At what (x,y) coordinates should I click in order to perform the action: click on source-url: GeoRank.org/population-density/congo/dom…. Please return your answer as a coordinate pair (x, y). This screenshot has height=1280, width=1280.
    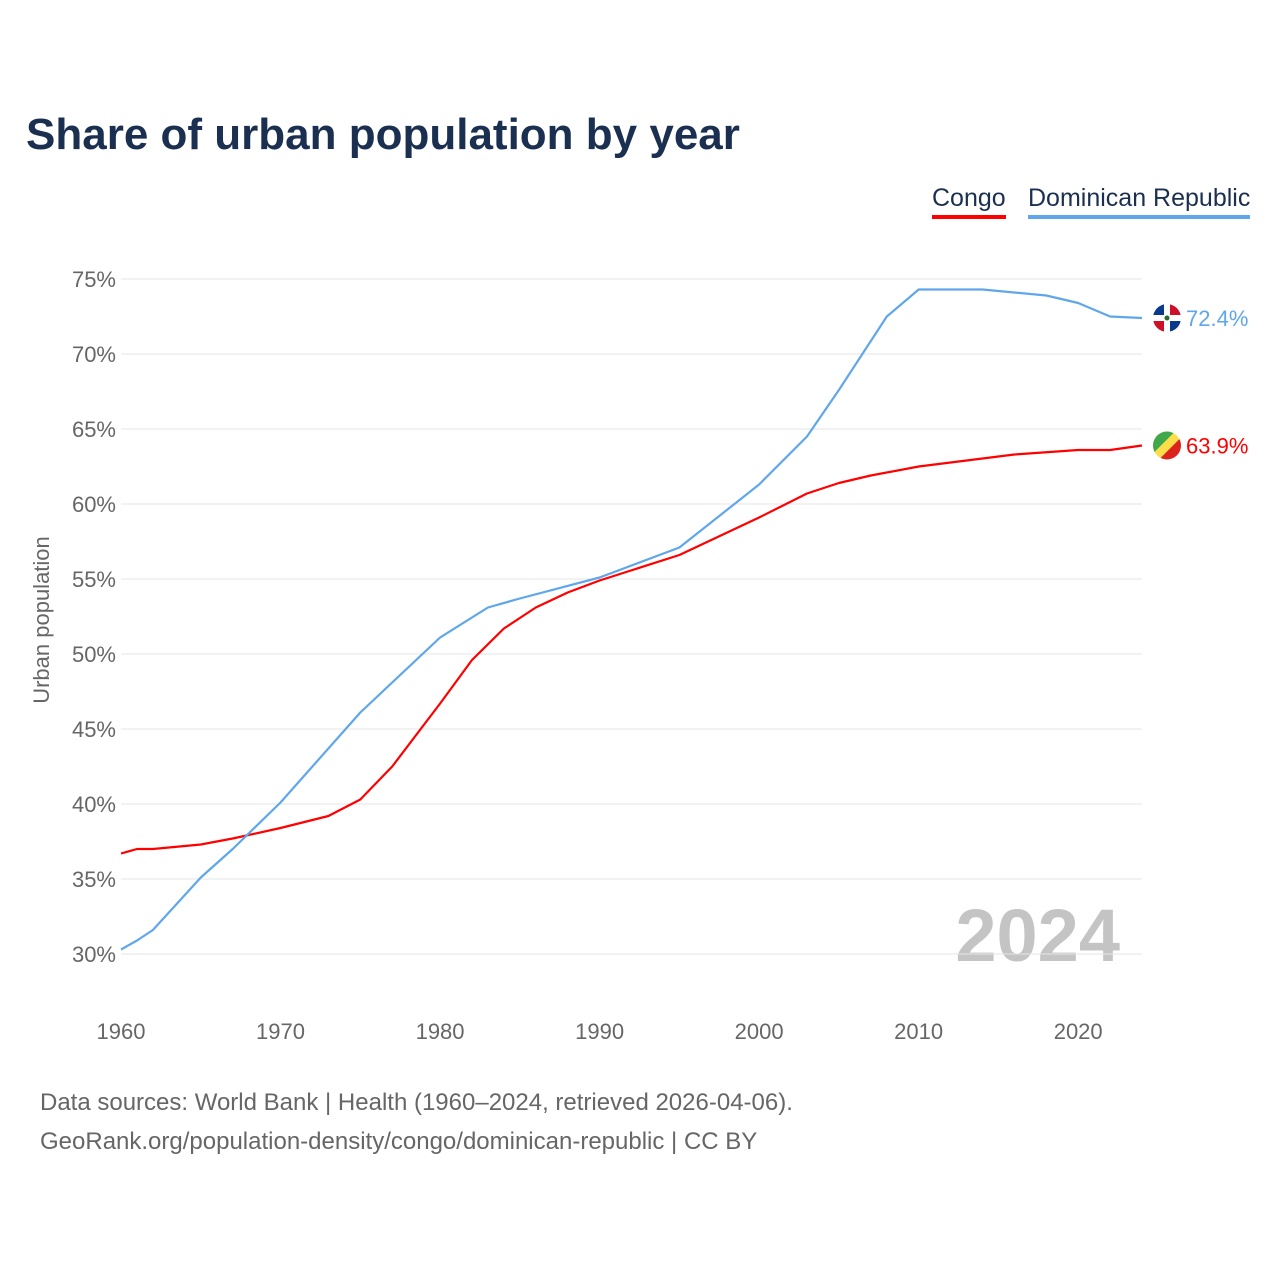
    Looking at the image, I should click on (399, 1141).